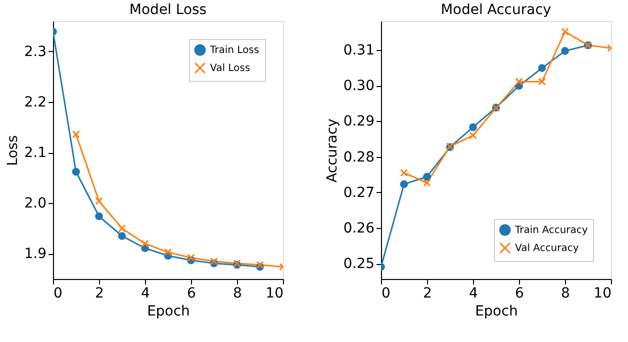 The width and height of the screenshot is (628, 342). Describe the element at coordinates (547, 248) in the screenshot. I see `legend-label: Val Accuracy` at that location.